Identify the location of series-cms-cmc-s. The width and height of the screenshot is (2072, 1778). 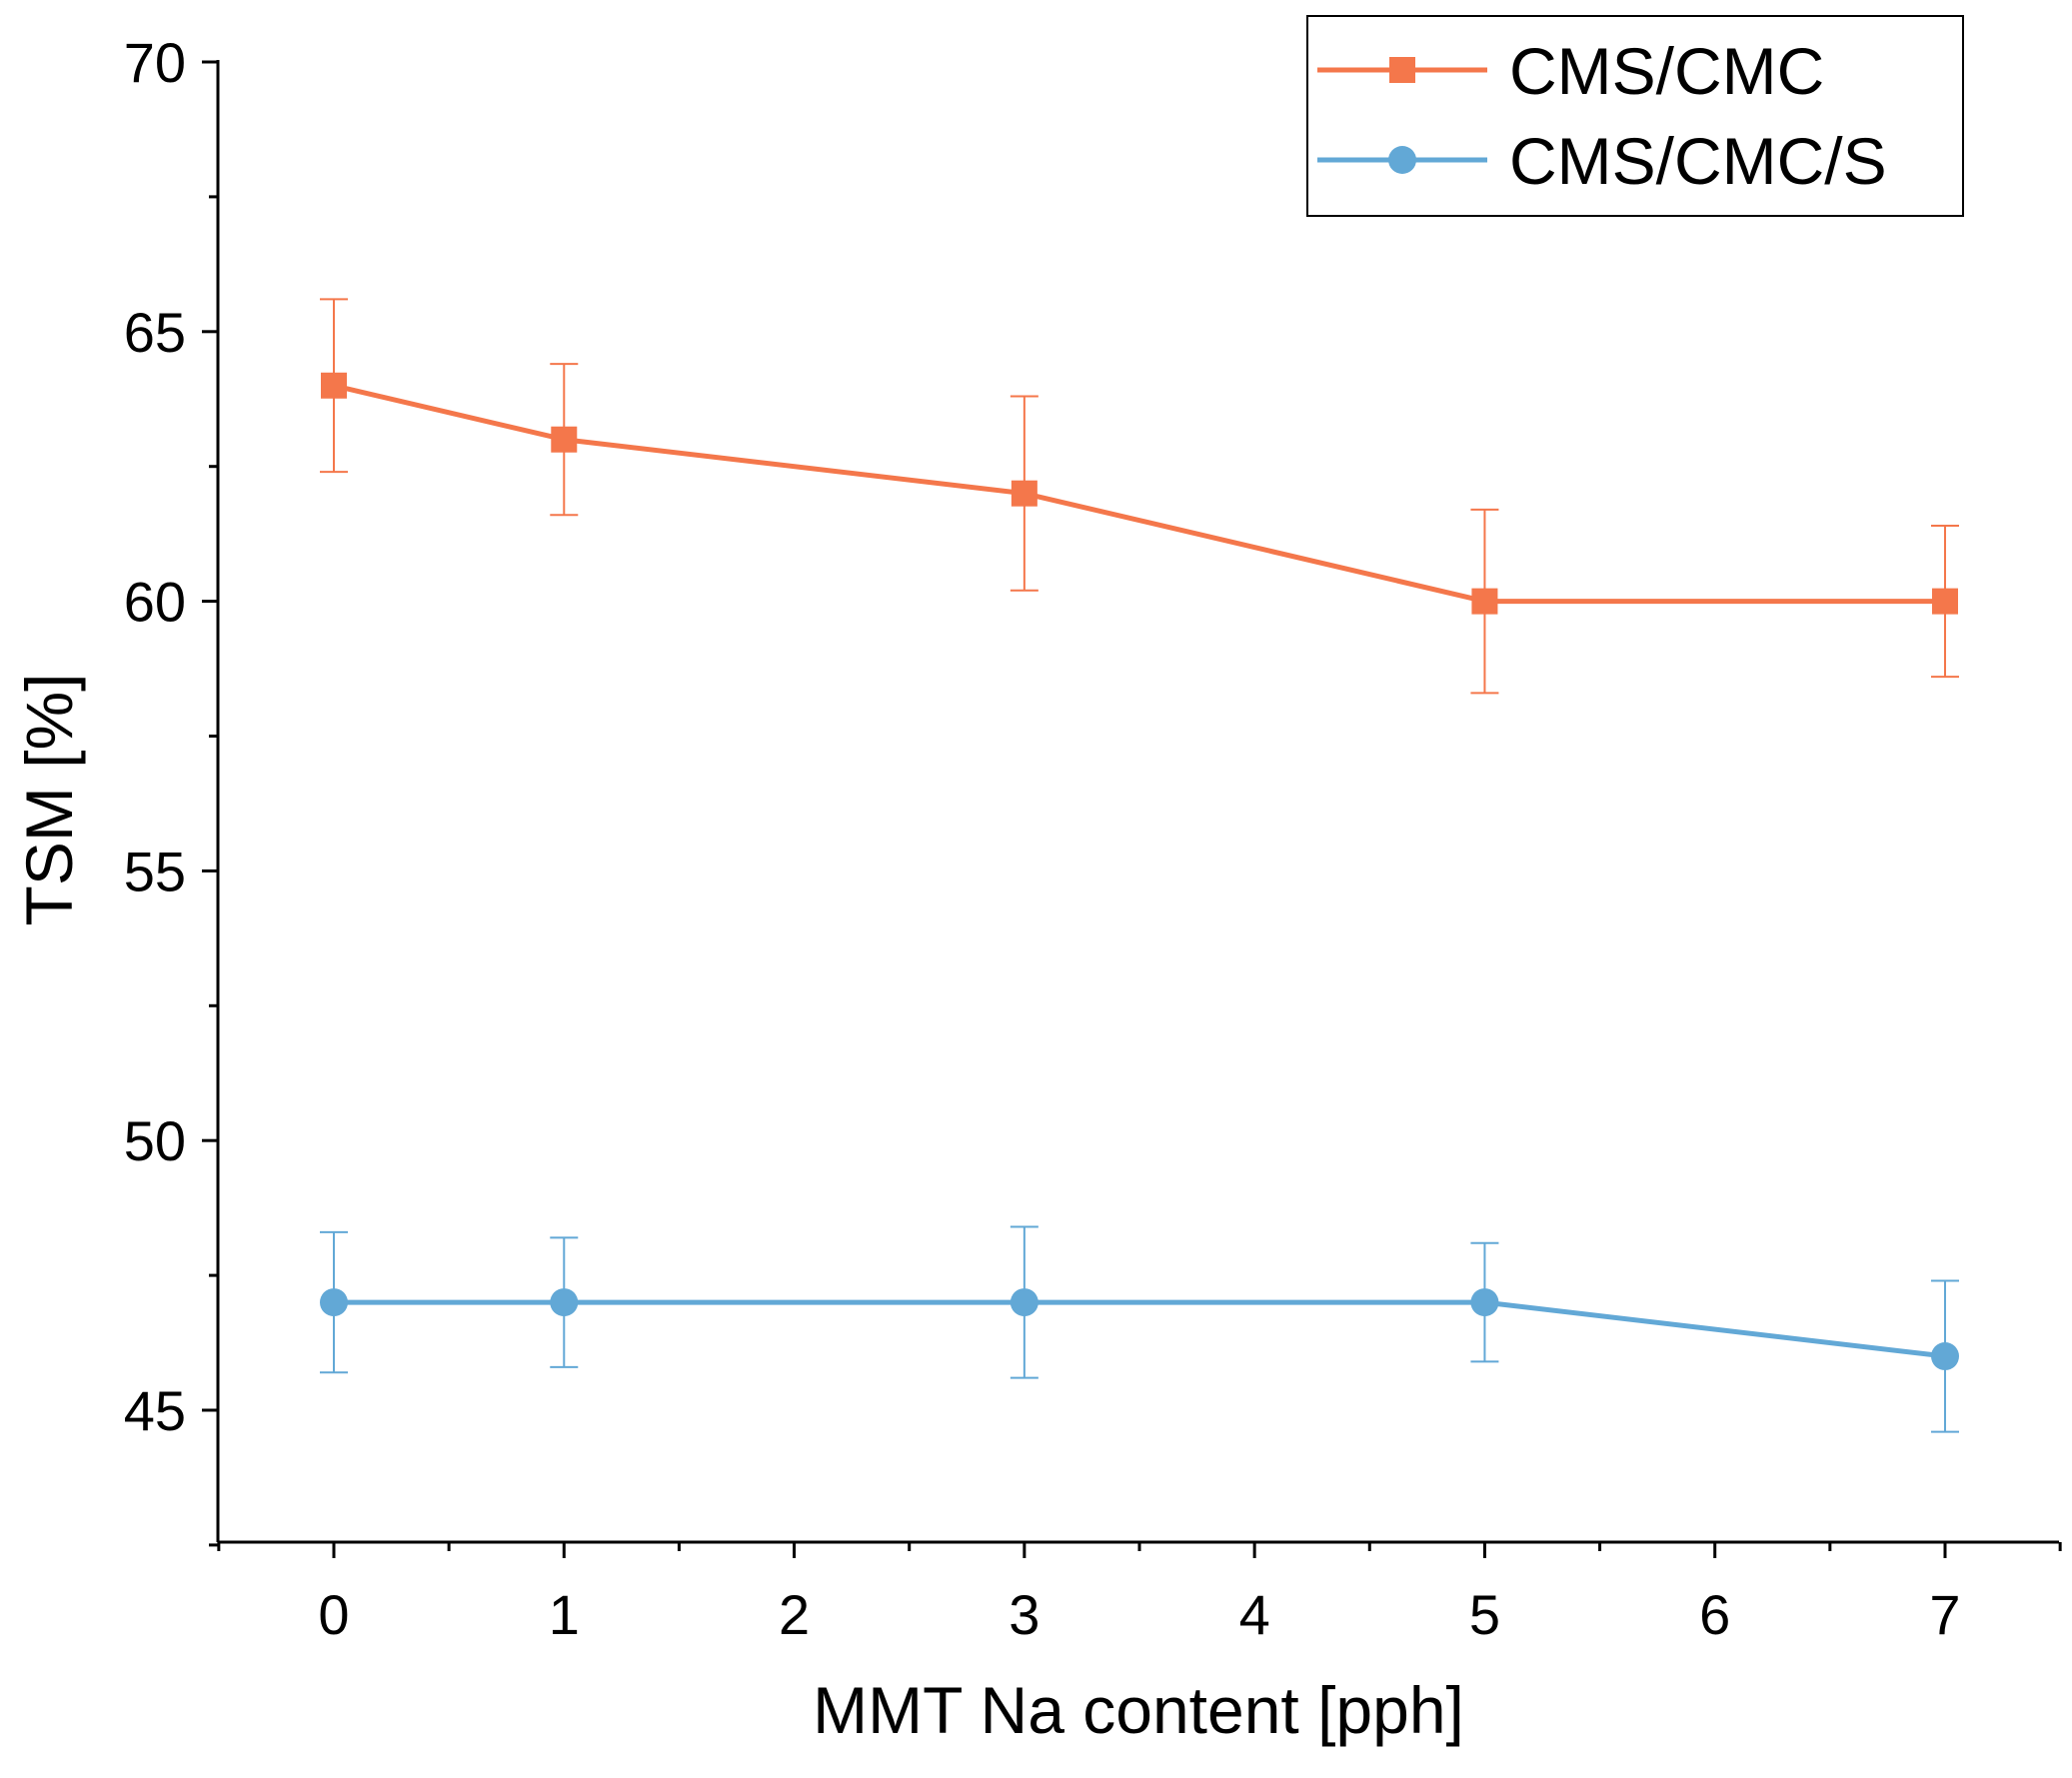
(1140, 1329).